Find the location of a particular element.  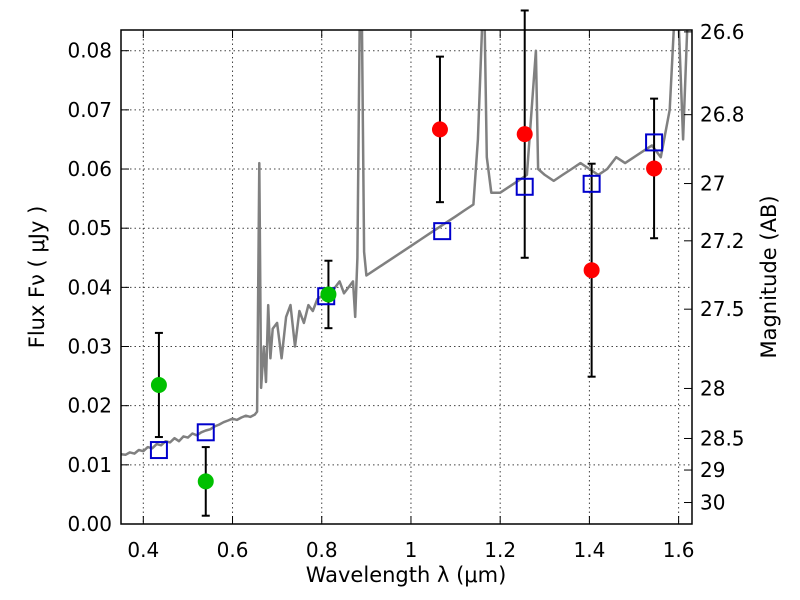

y-tick-label: 0.05 is located at coordinates (89, 228).